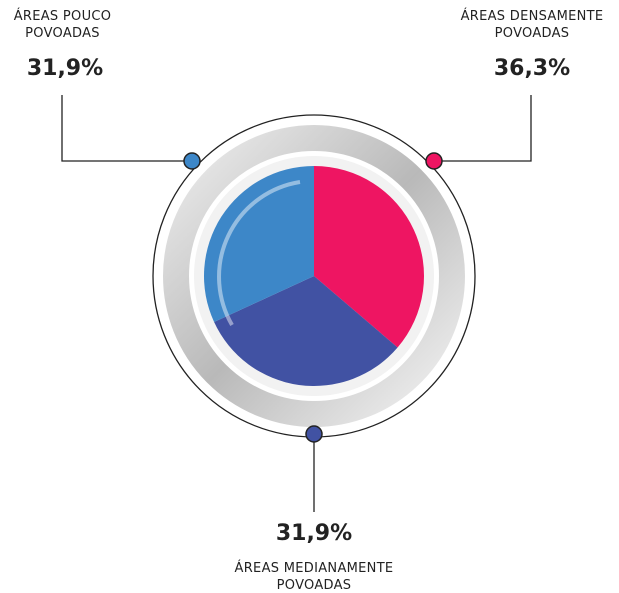 The height and width of the screenshot is (593, 619). I want to click on category-label: ÁREAS MEDIANAMENTE POVOADAS, so click(314, 577).